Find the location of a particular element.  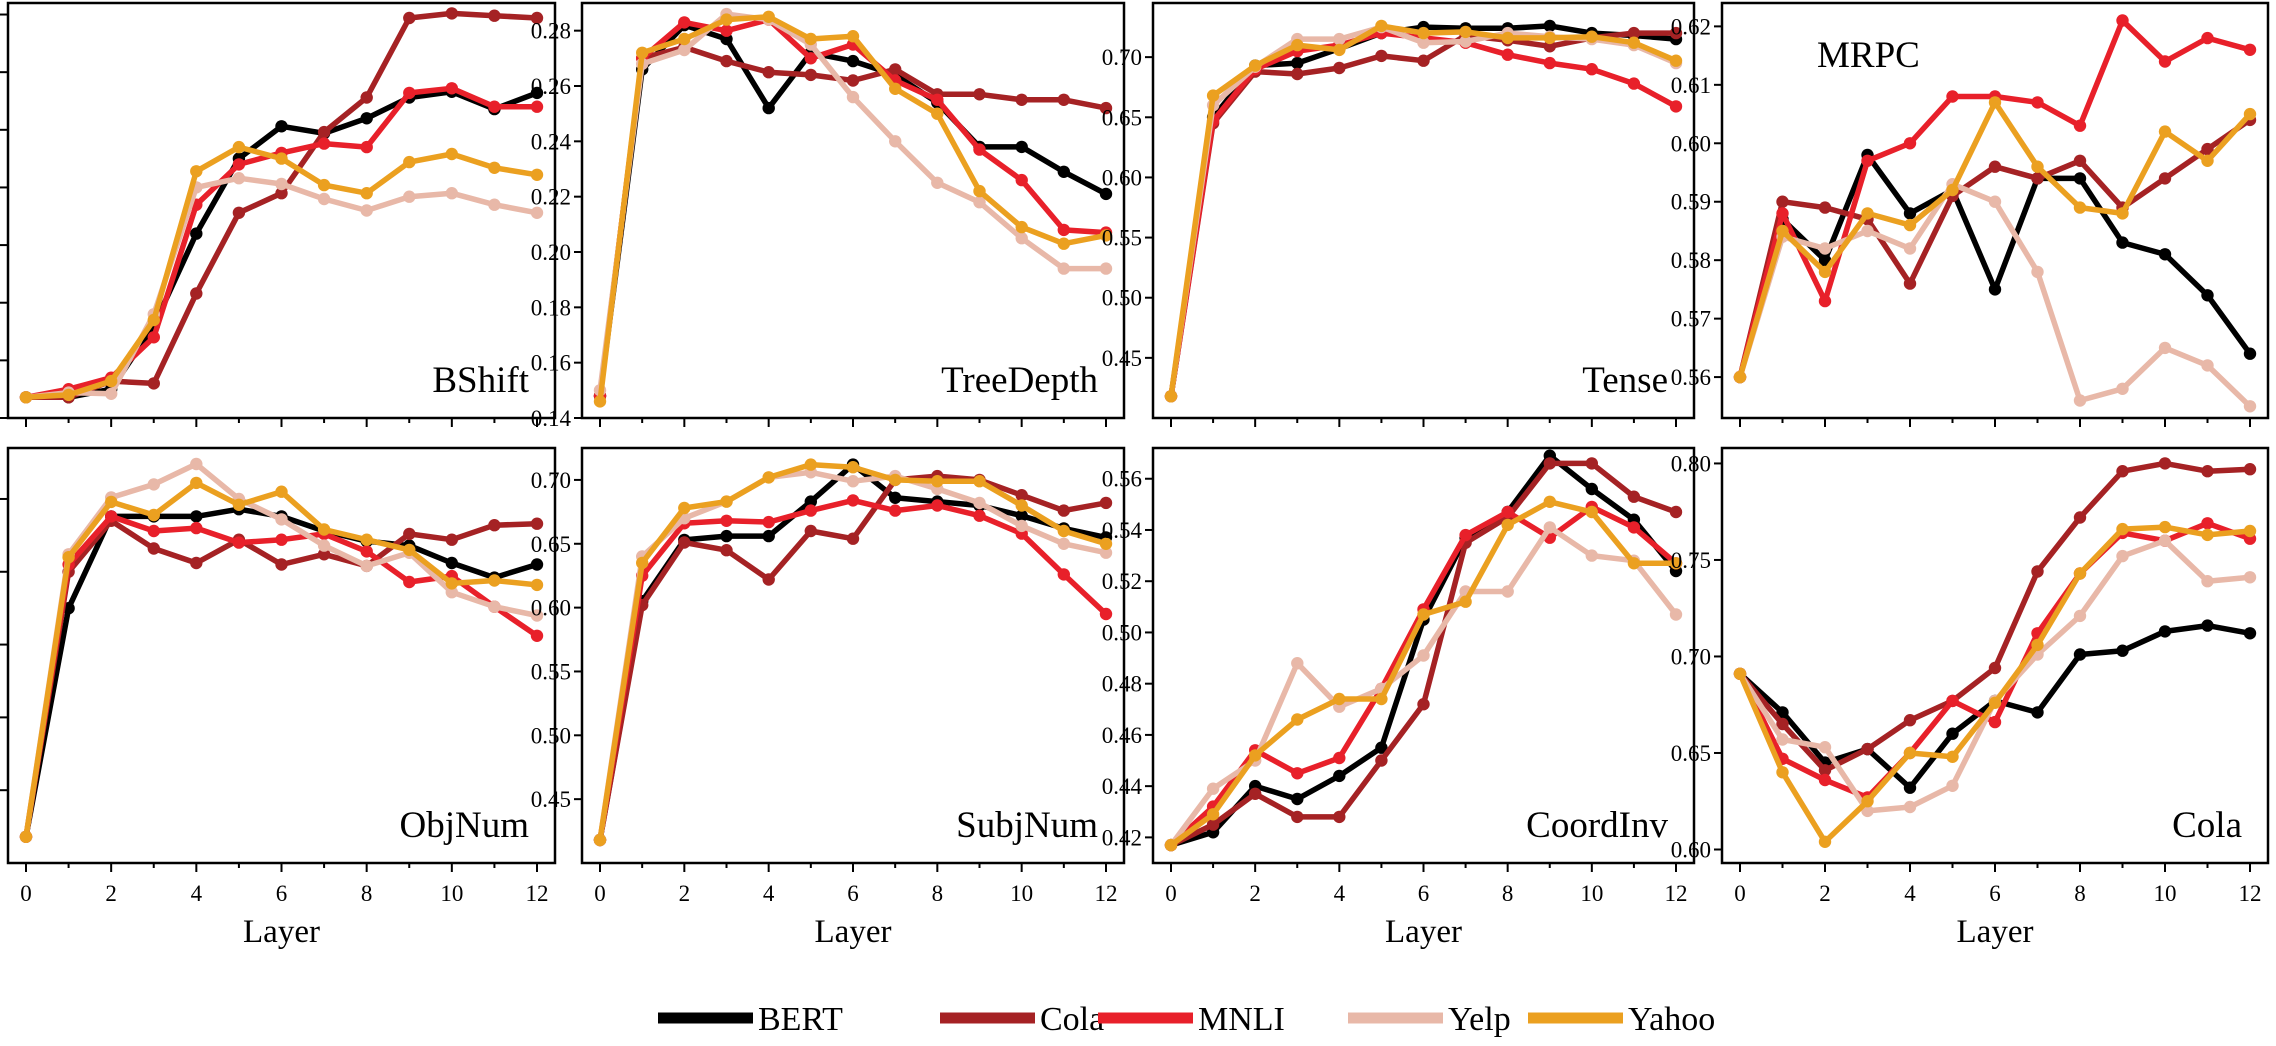

x-axis-label: Layer is located at coordinates (1423, 932).